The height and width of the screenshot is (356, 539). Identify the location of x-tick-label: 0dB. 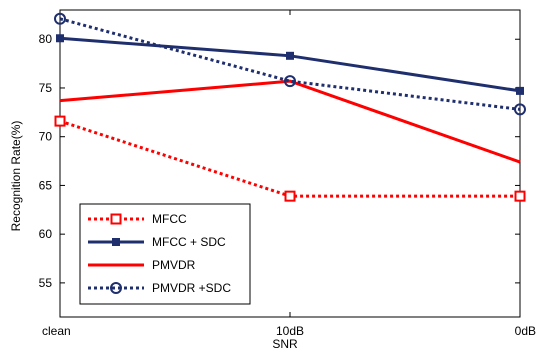
(525, 331).